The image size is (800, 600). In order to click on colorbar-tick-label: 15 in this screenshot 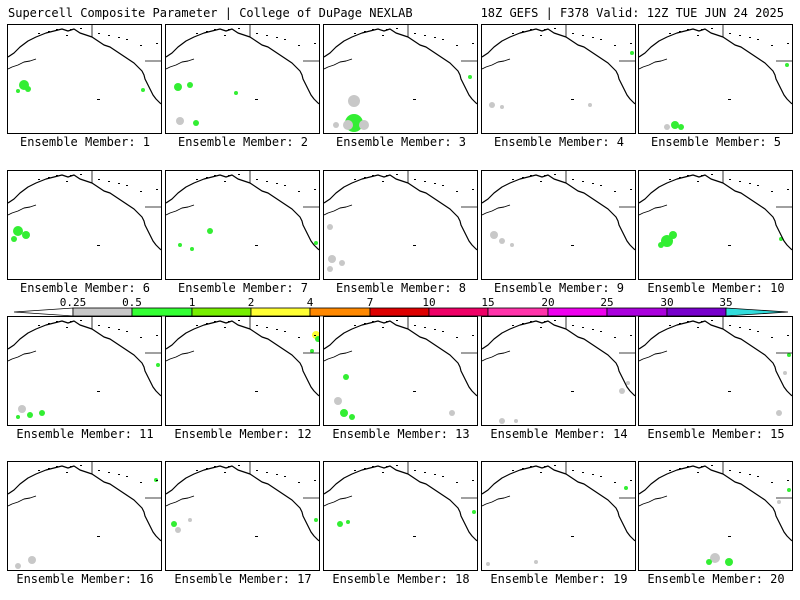, I will do `click(488, 302)`.